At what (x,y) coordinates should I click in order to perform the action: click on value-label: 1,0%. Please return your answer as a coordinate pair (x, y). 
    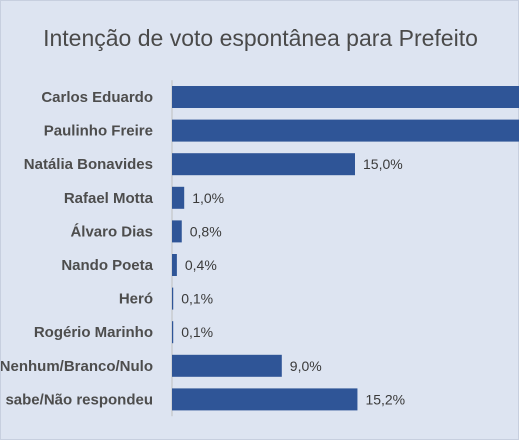
    Looking at the image, I should click on (208, 198).